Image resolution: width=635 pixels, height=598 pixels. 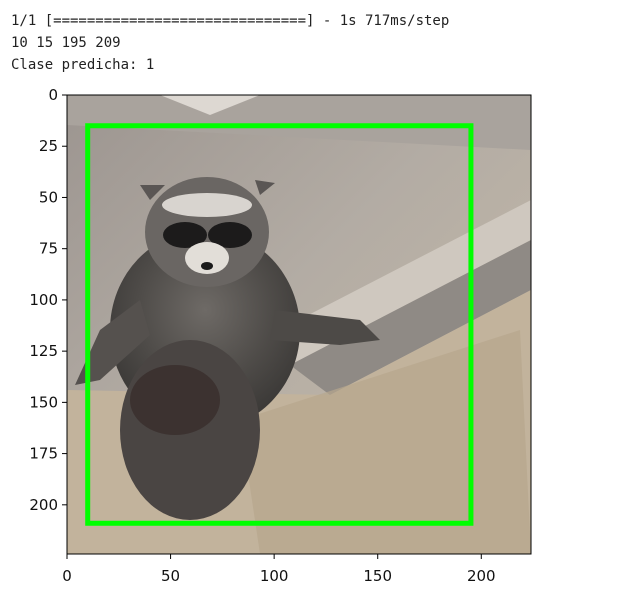 I want to click on y-tick-label: 125, so click(x=43, y=351).